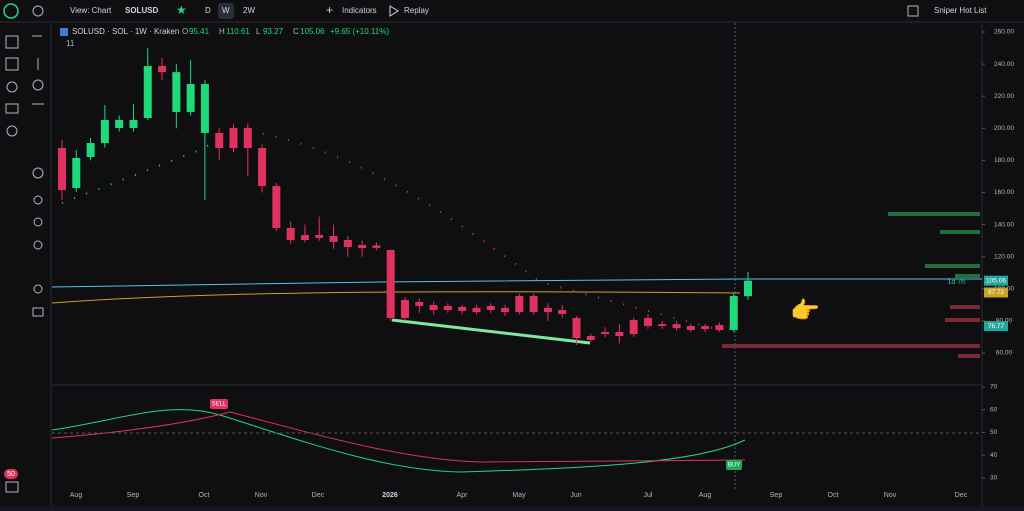  Describe the element at coordinates (805, 310) in the screenshot. I see `emoji: 👉` at that location.